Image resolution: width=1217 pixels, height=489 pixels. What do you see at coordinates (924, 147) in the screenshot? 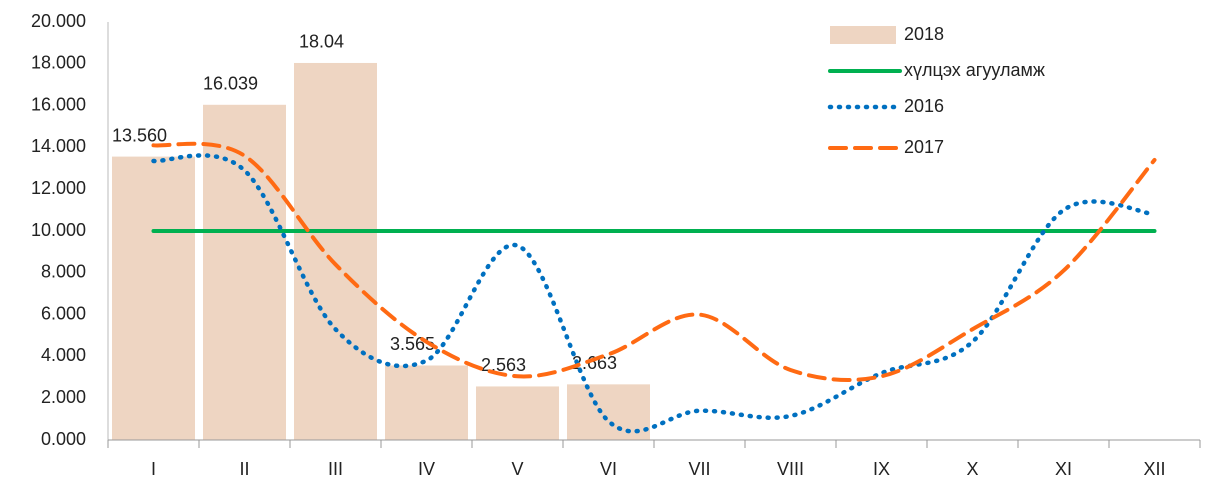
I see `legend-label: 2017` at bounding box center [924, 147].